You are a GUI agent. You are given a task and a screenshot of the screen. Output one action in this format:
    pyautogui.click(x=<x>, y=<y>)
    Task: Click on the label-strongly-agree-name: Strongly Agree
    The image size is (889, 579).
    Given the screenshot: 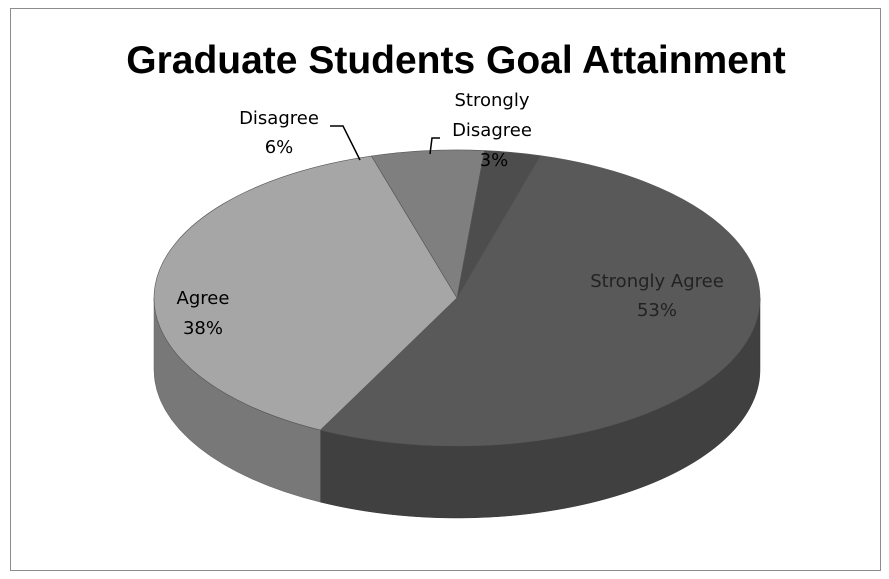 What is the action you would take?
    pyautogui.click(x=657, y=281)
    